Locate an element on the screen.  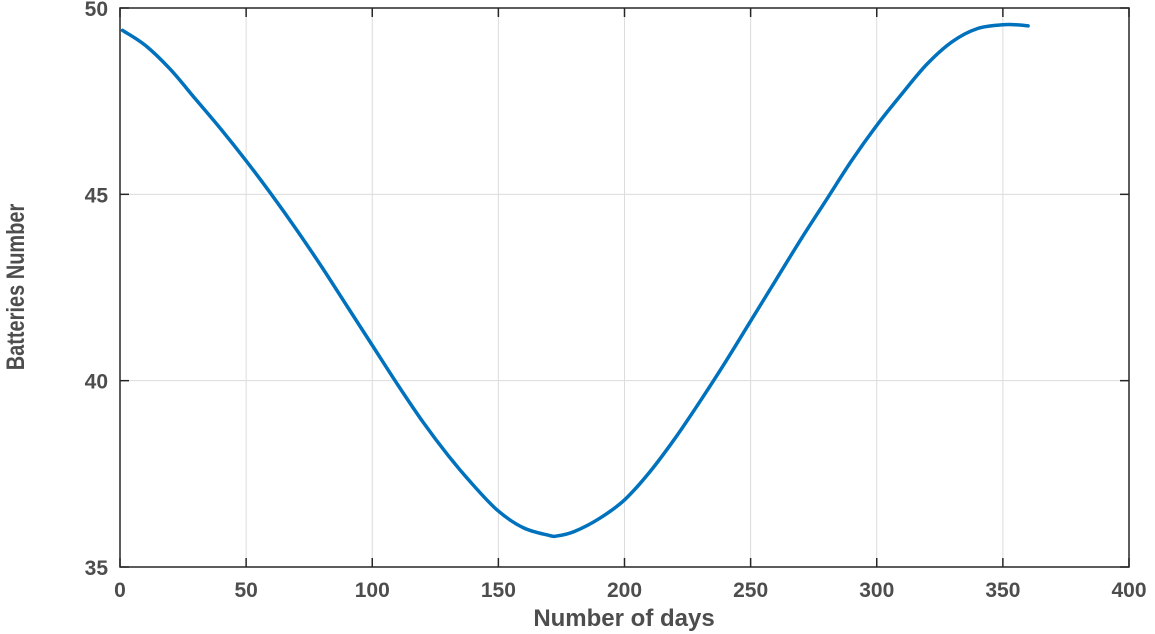
x-tick-label: 200 is located at coordinates (624, 590).